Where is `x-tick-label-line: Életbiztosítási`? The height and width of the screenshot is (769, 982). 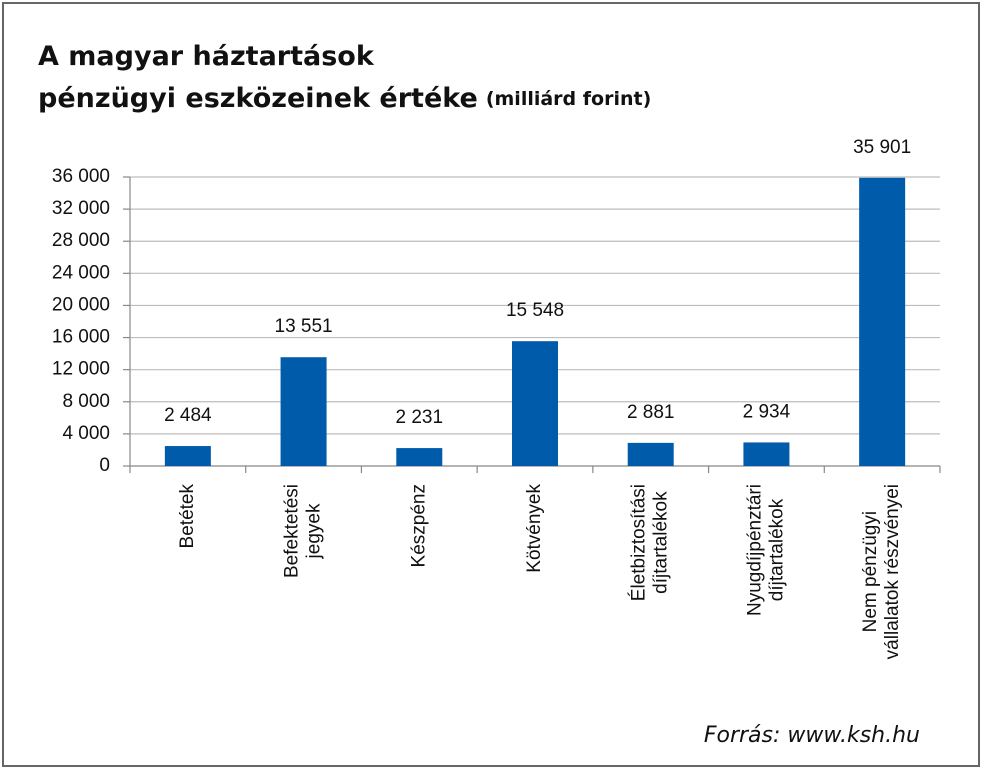
x-tick-label-line: Életbiztosítási is located at coordinates (639, 542).